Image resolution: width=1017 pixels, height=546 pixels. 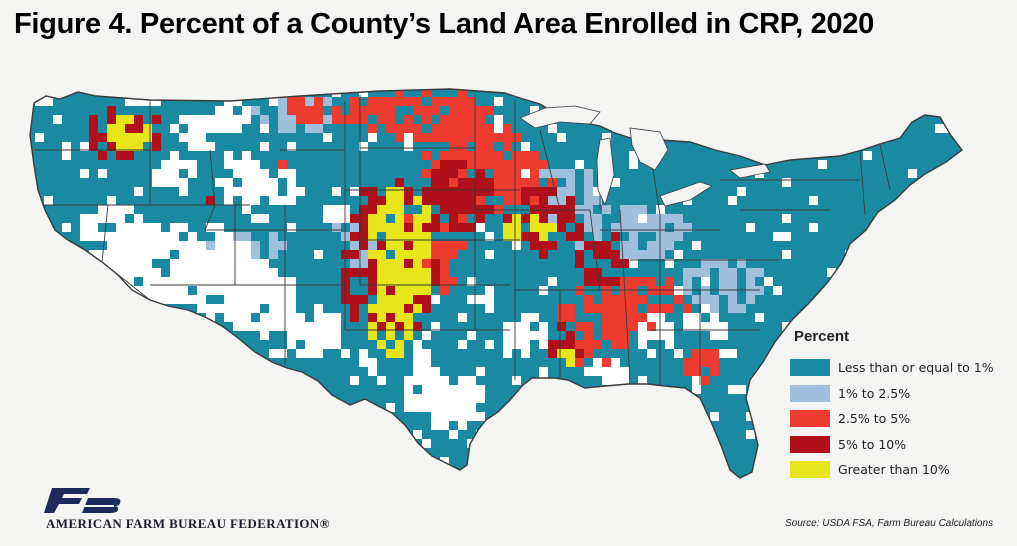 I want to click on farm-bureau-logo, so click(x=84, y=502).